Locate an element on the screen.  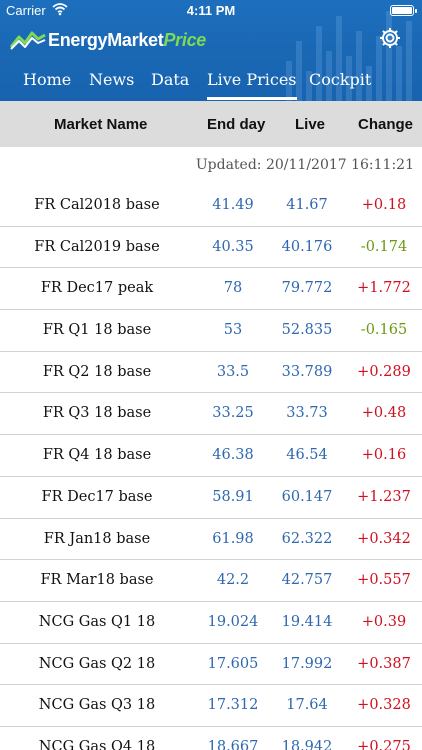
change-value: -0.174 is located at coordinates (384, 246).